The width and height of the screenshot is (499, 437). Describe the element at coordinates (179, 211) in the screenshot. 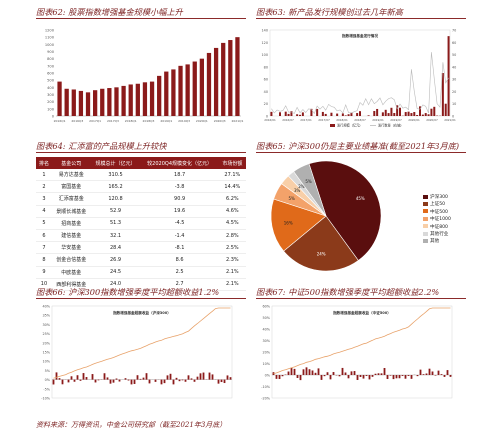

I see `table-cell: 19.6` at that location.